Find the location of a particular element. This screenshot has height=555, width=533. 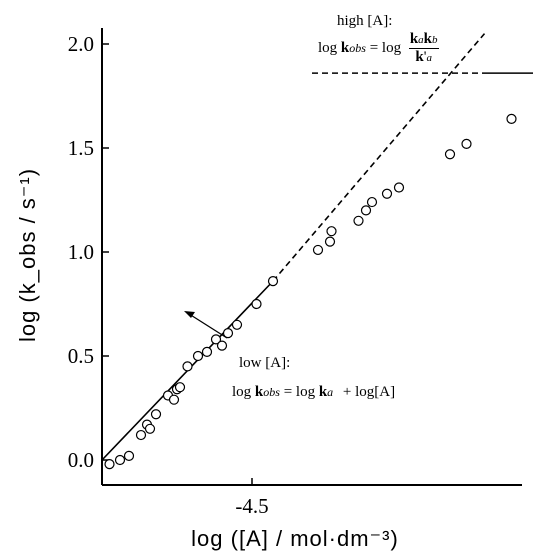

high-den-a: a is located at coordinates (429, 58).